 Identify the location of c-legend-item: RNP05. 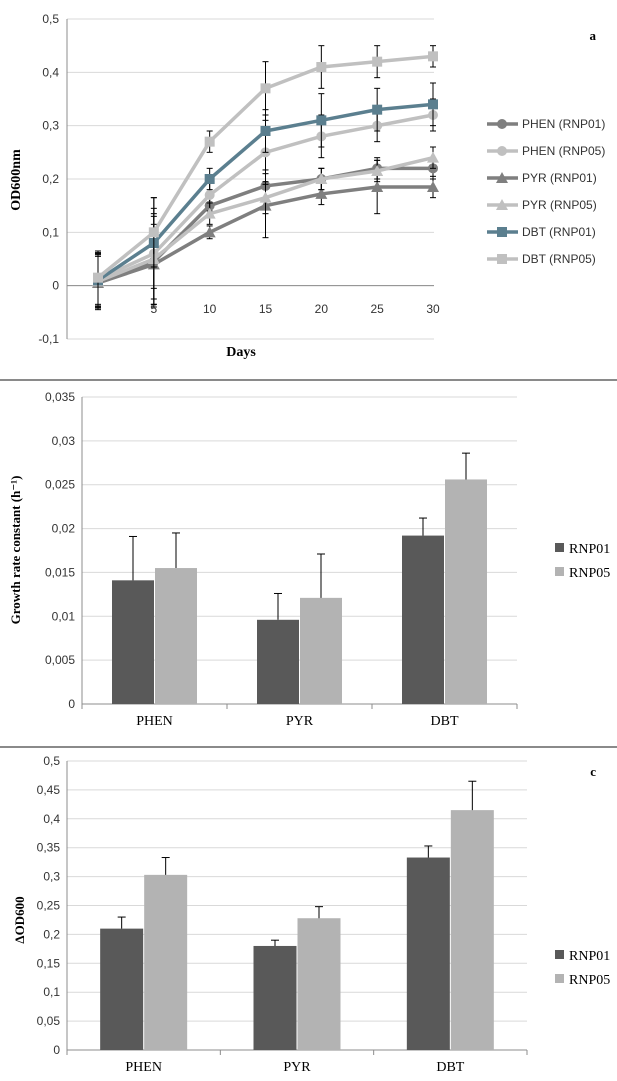
(582, 980).